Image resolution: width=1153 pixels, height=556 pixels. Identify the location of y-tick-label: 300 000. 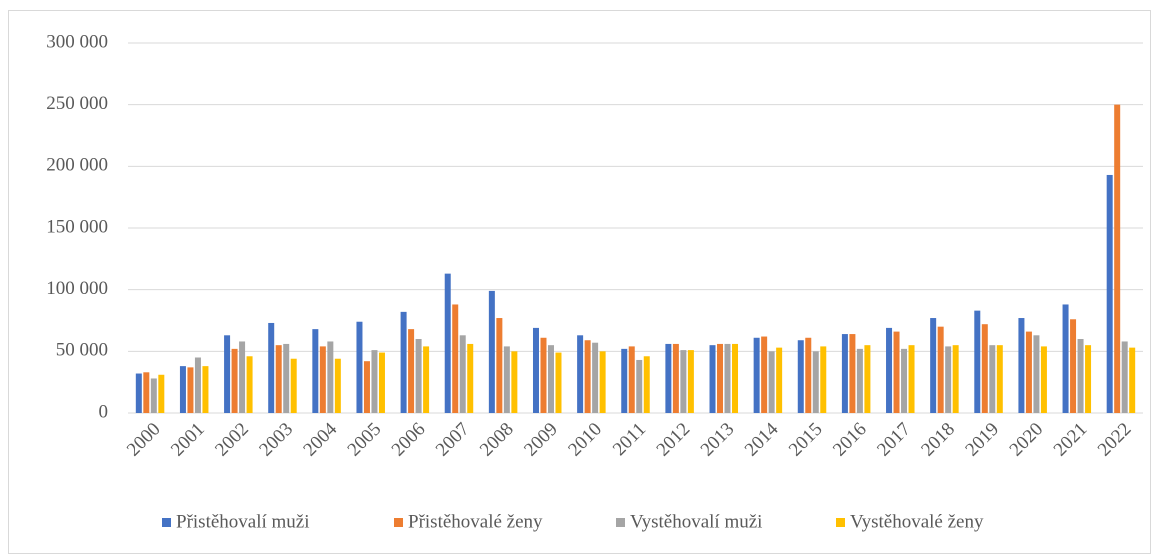
(77, 41).